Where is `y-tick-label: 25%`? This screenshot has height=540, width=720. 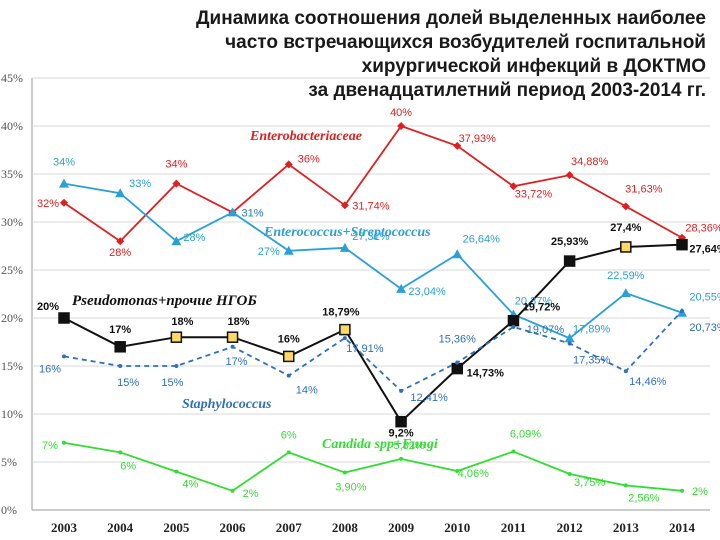 y-tick-label: 25% is located at coordinates (12, 270).